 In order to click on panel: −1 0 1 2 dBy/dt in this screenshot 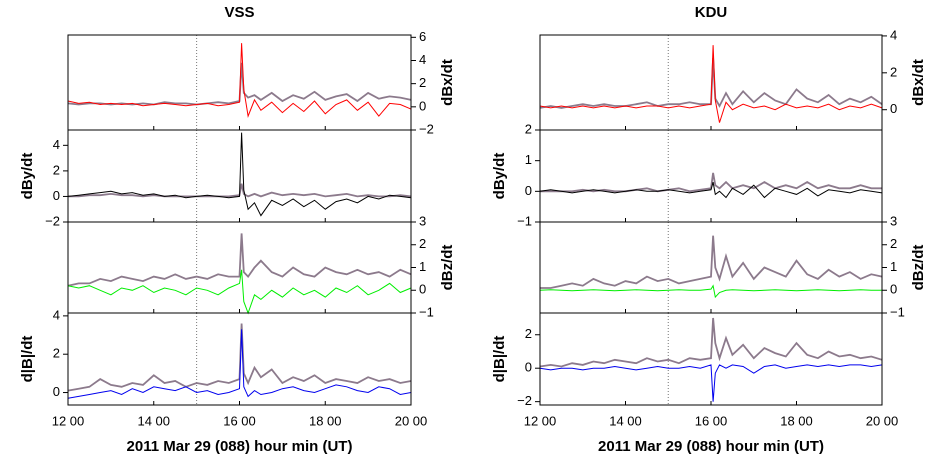, I will do `click(687, 174)`.